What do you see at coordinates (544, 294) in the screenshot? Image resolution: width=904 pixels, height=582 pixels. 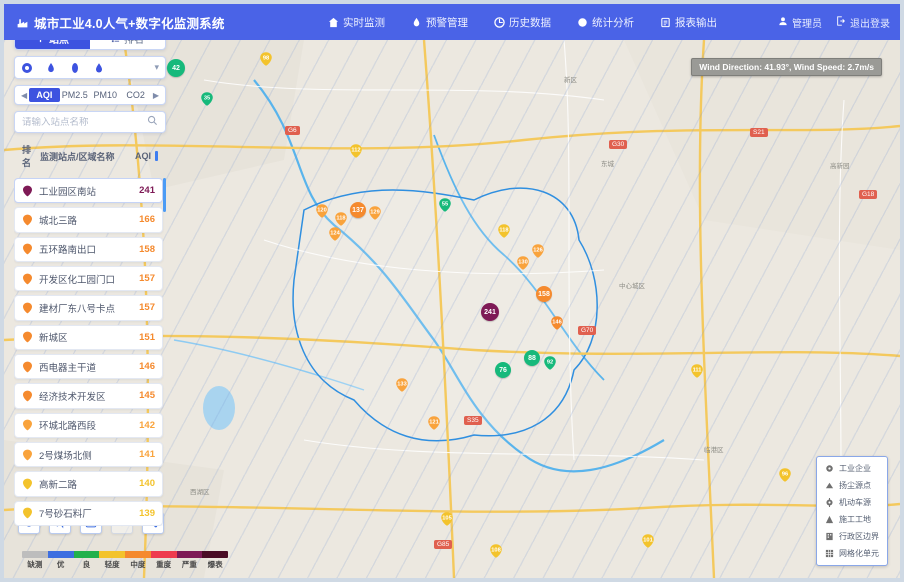 I see `map-marker-bubble: 158` at bounding box center [544, 294].